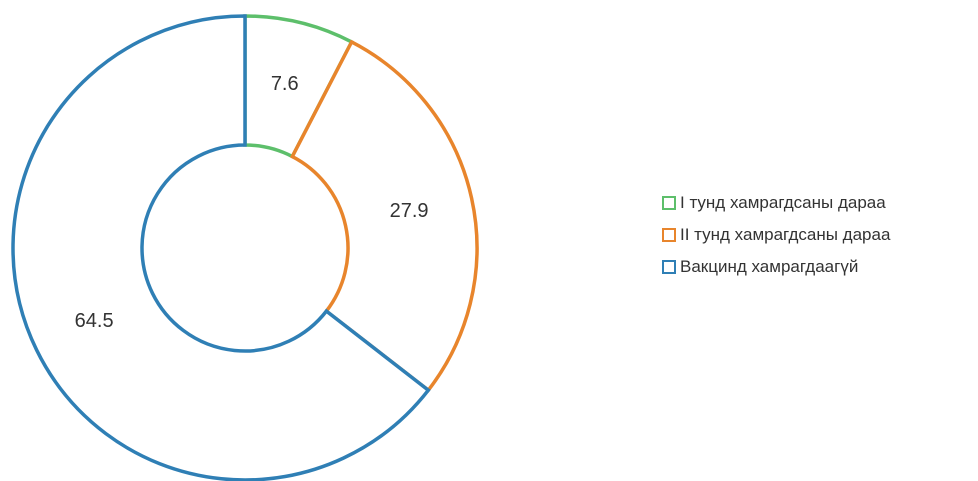 This screenshot has height=481, width=978. What do you see at coordinates (384, 216) in the screenshot?
I see `donut-slice` at bounding box center [384, 216].